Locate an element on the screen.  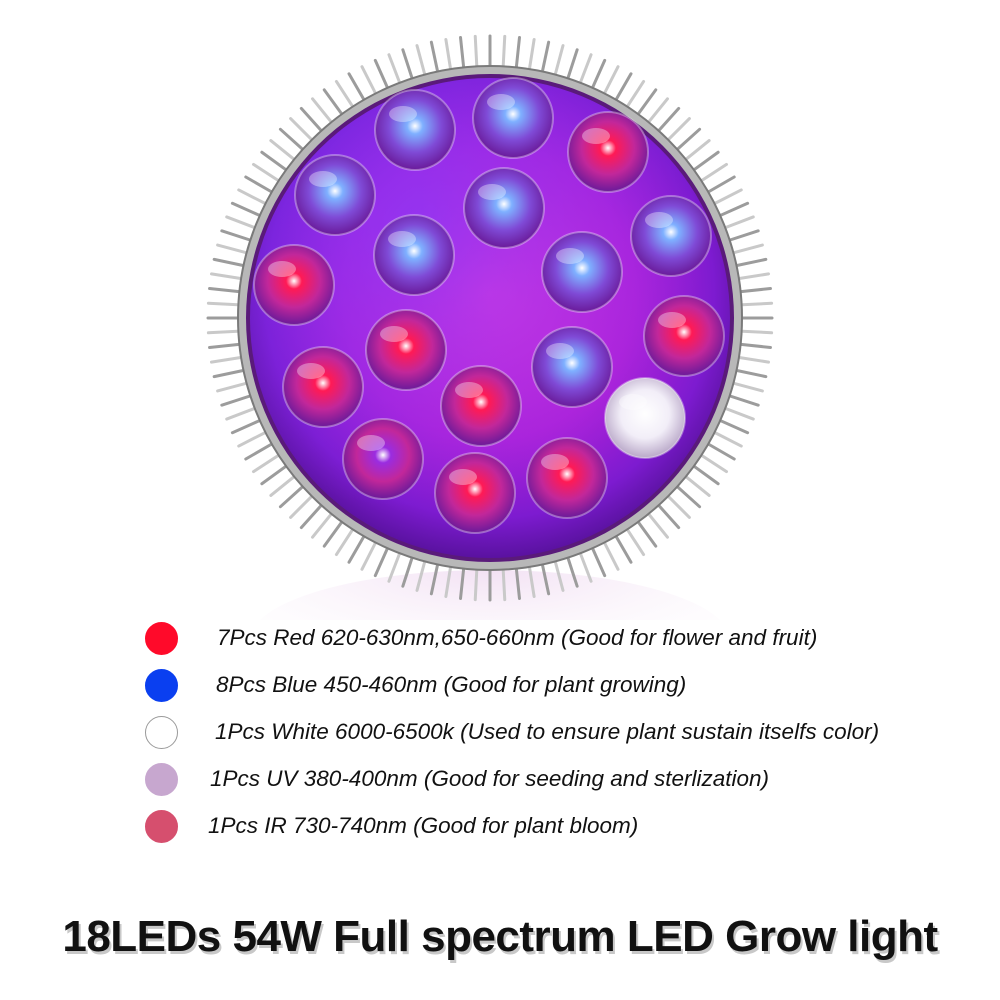
ir-dot-icon is located at coordinates (161, 826).